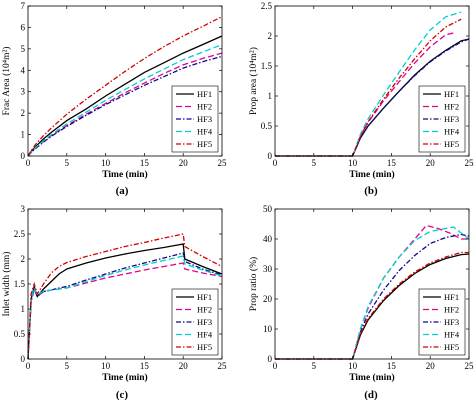 The width and height of the screenshot is (474, 404). Describe the element at coordinates (268, 269) in the screenshot. I see `y-tick-label: 30` at that location.